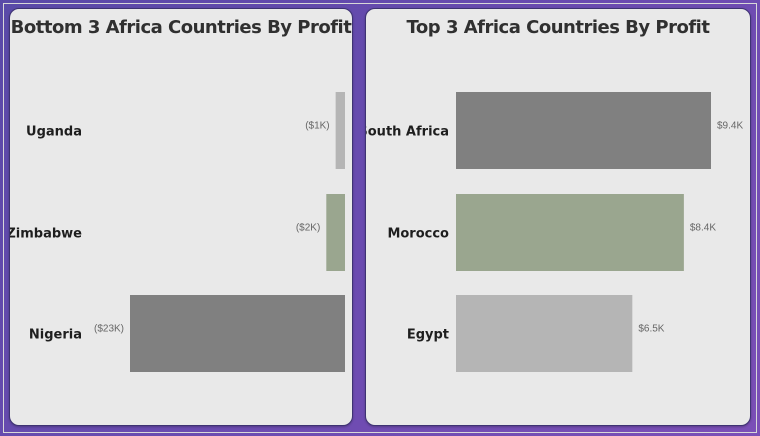 The image size is (760, 436). Describe the element at coordinates (54, 132) in the screenshot. I see `category-label: Uganda` at that location.